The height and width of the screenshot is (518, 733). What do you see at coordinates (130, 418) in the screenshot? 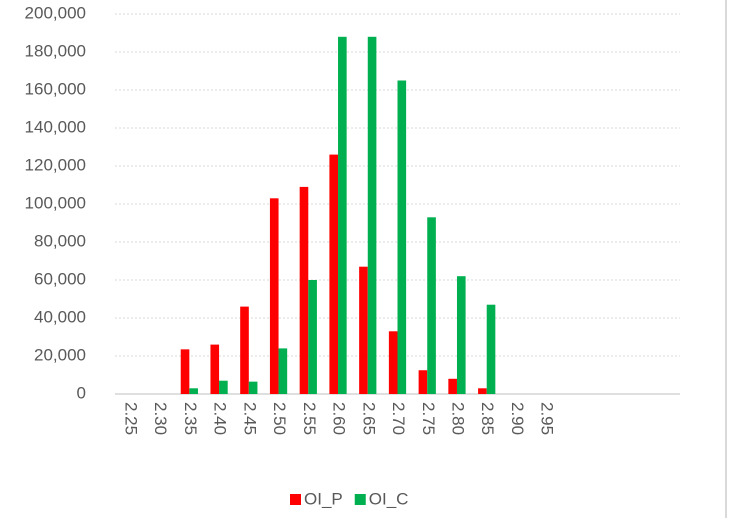
I see `x-tick-label: 2.25` at bounding box center [130, 418].